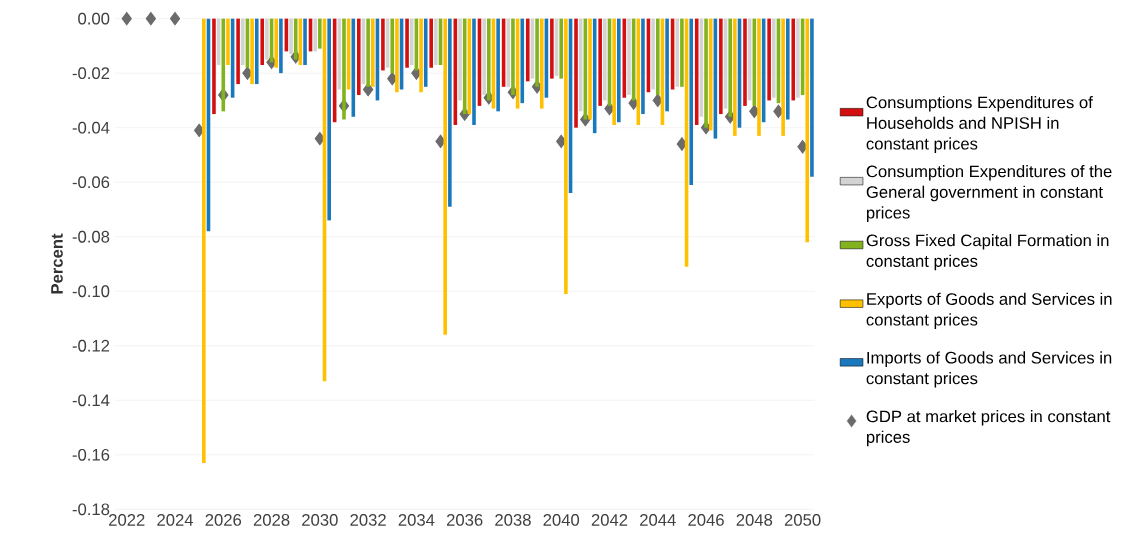  What do you see at coordinates (989, 193) in the screenshot?
I see `legend-label: Consumption Expenditures of the General government in constant prices` at bounding box center [989, 193].